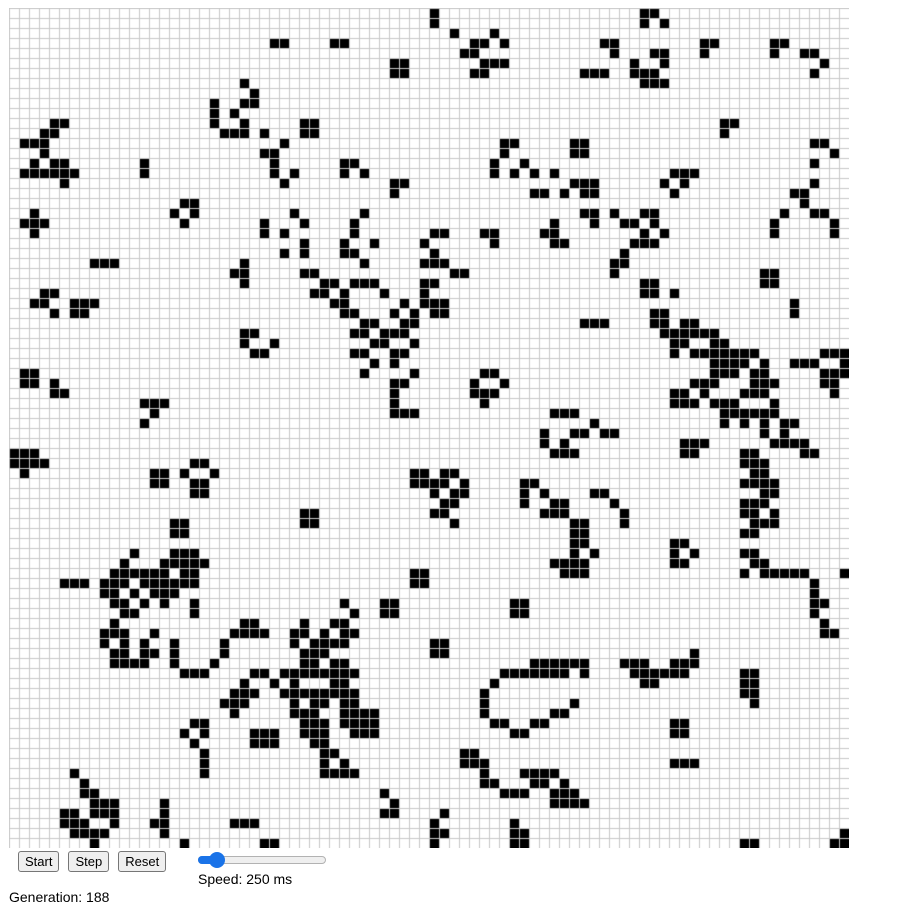 Image resolution: width=897 pixels, height=906 pixels. I want to click on speed-slider-track, so click(262, 860).